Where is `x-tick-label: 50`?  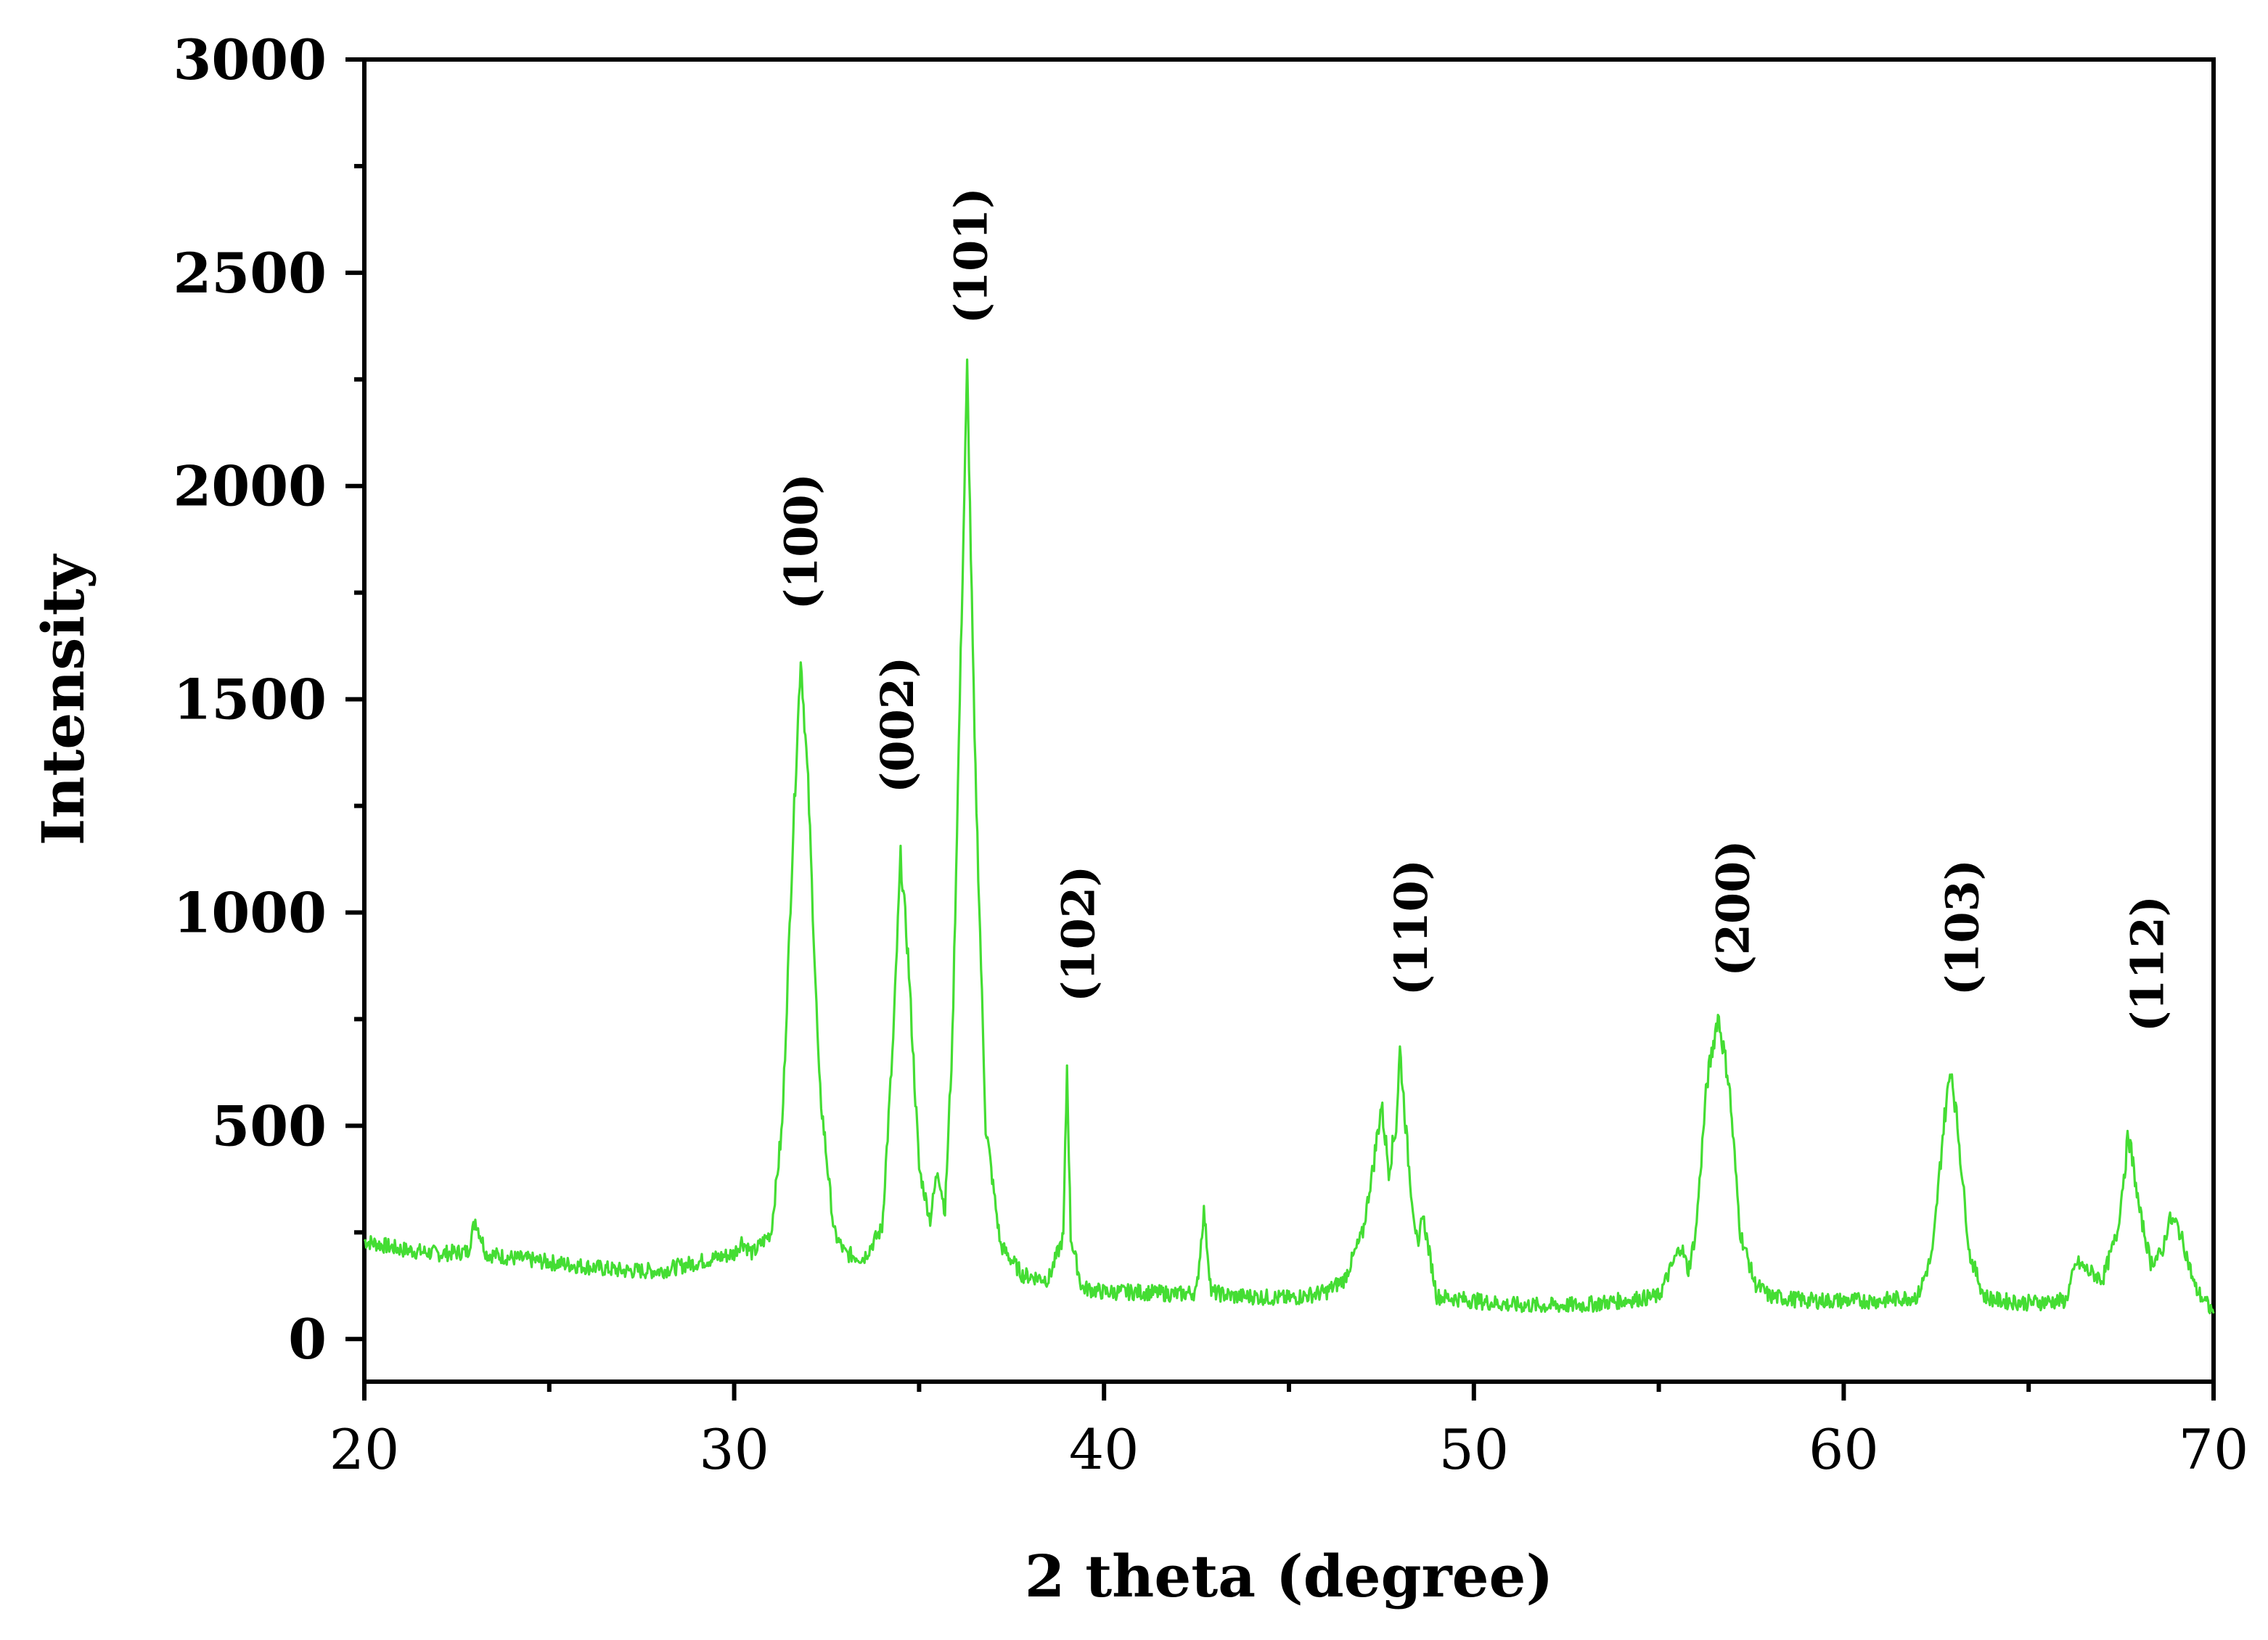
x-tick-label: 50 is located at coordinates (1473, 1449).